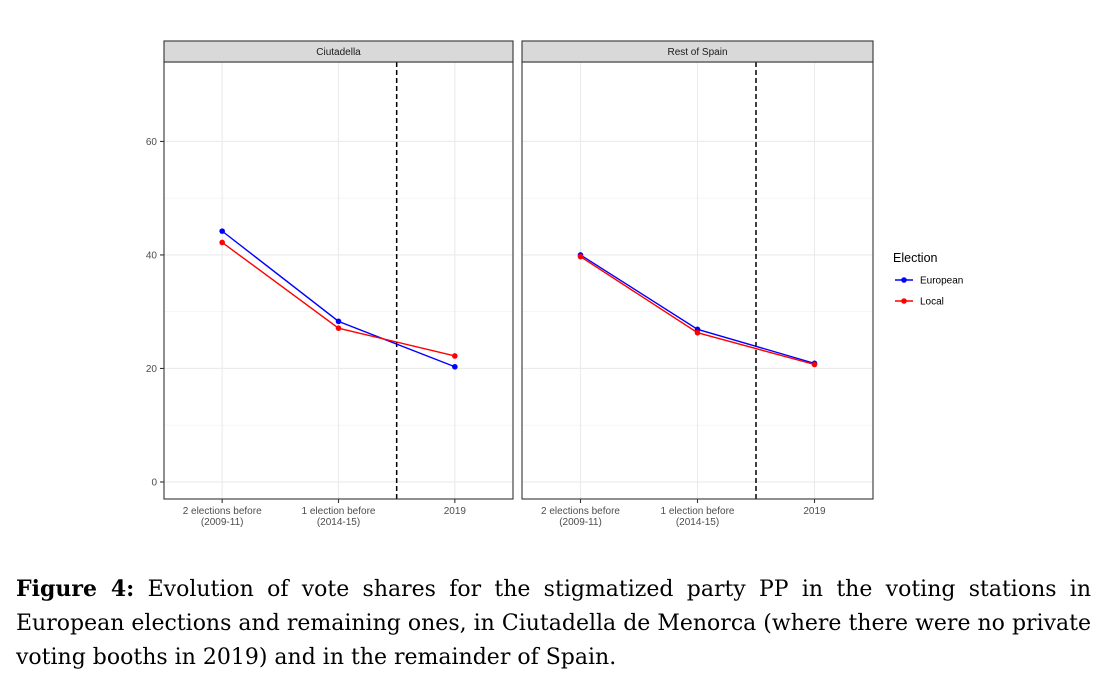 This screenshot has height=689, width=1104. I want to click on y-tick-label: 60, so click(152, 142).